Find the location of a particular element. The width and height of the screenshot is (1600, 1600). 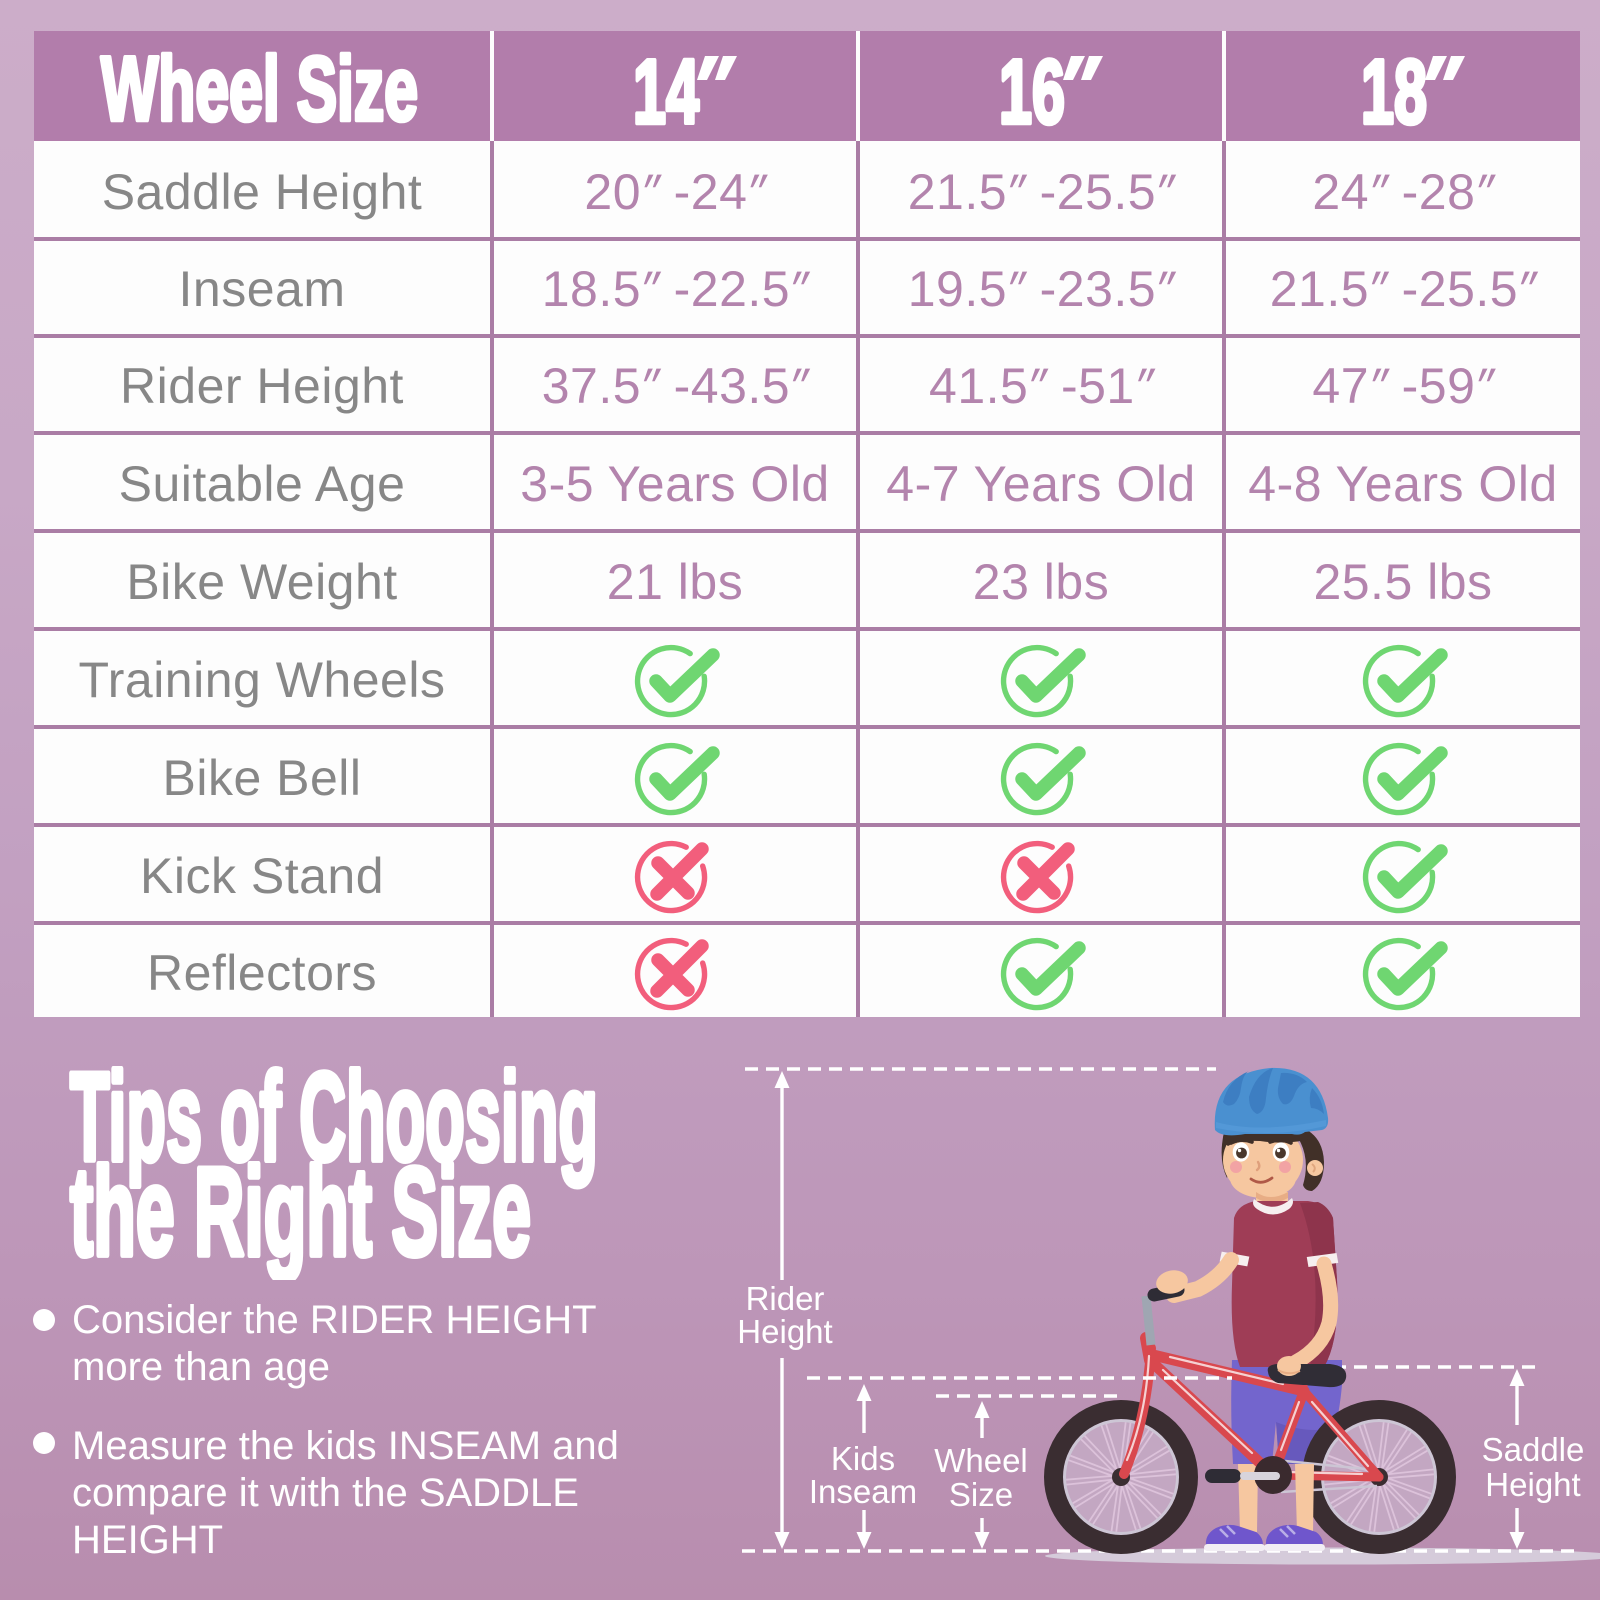

svg-text: Inseam is located at coordinates (863, 1491).